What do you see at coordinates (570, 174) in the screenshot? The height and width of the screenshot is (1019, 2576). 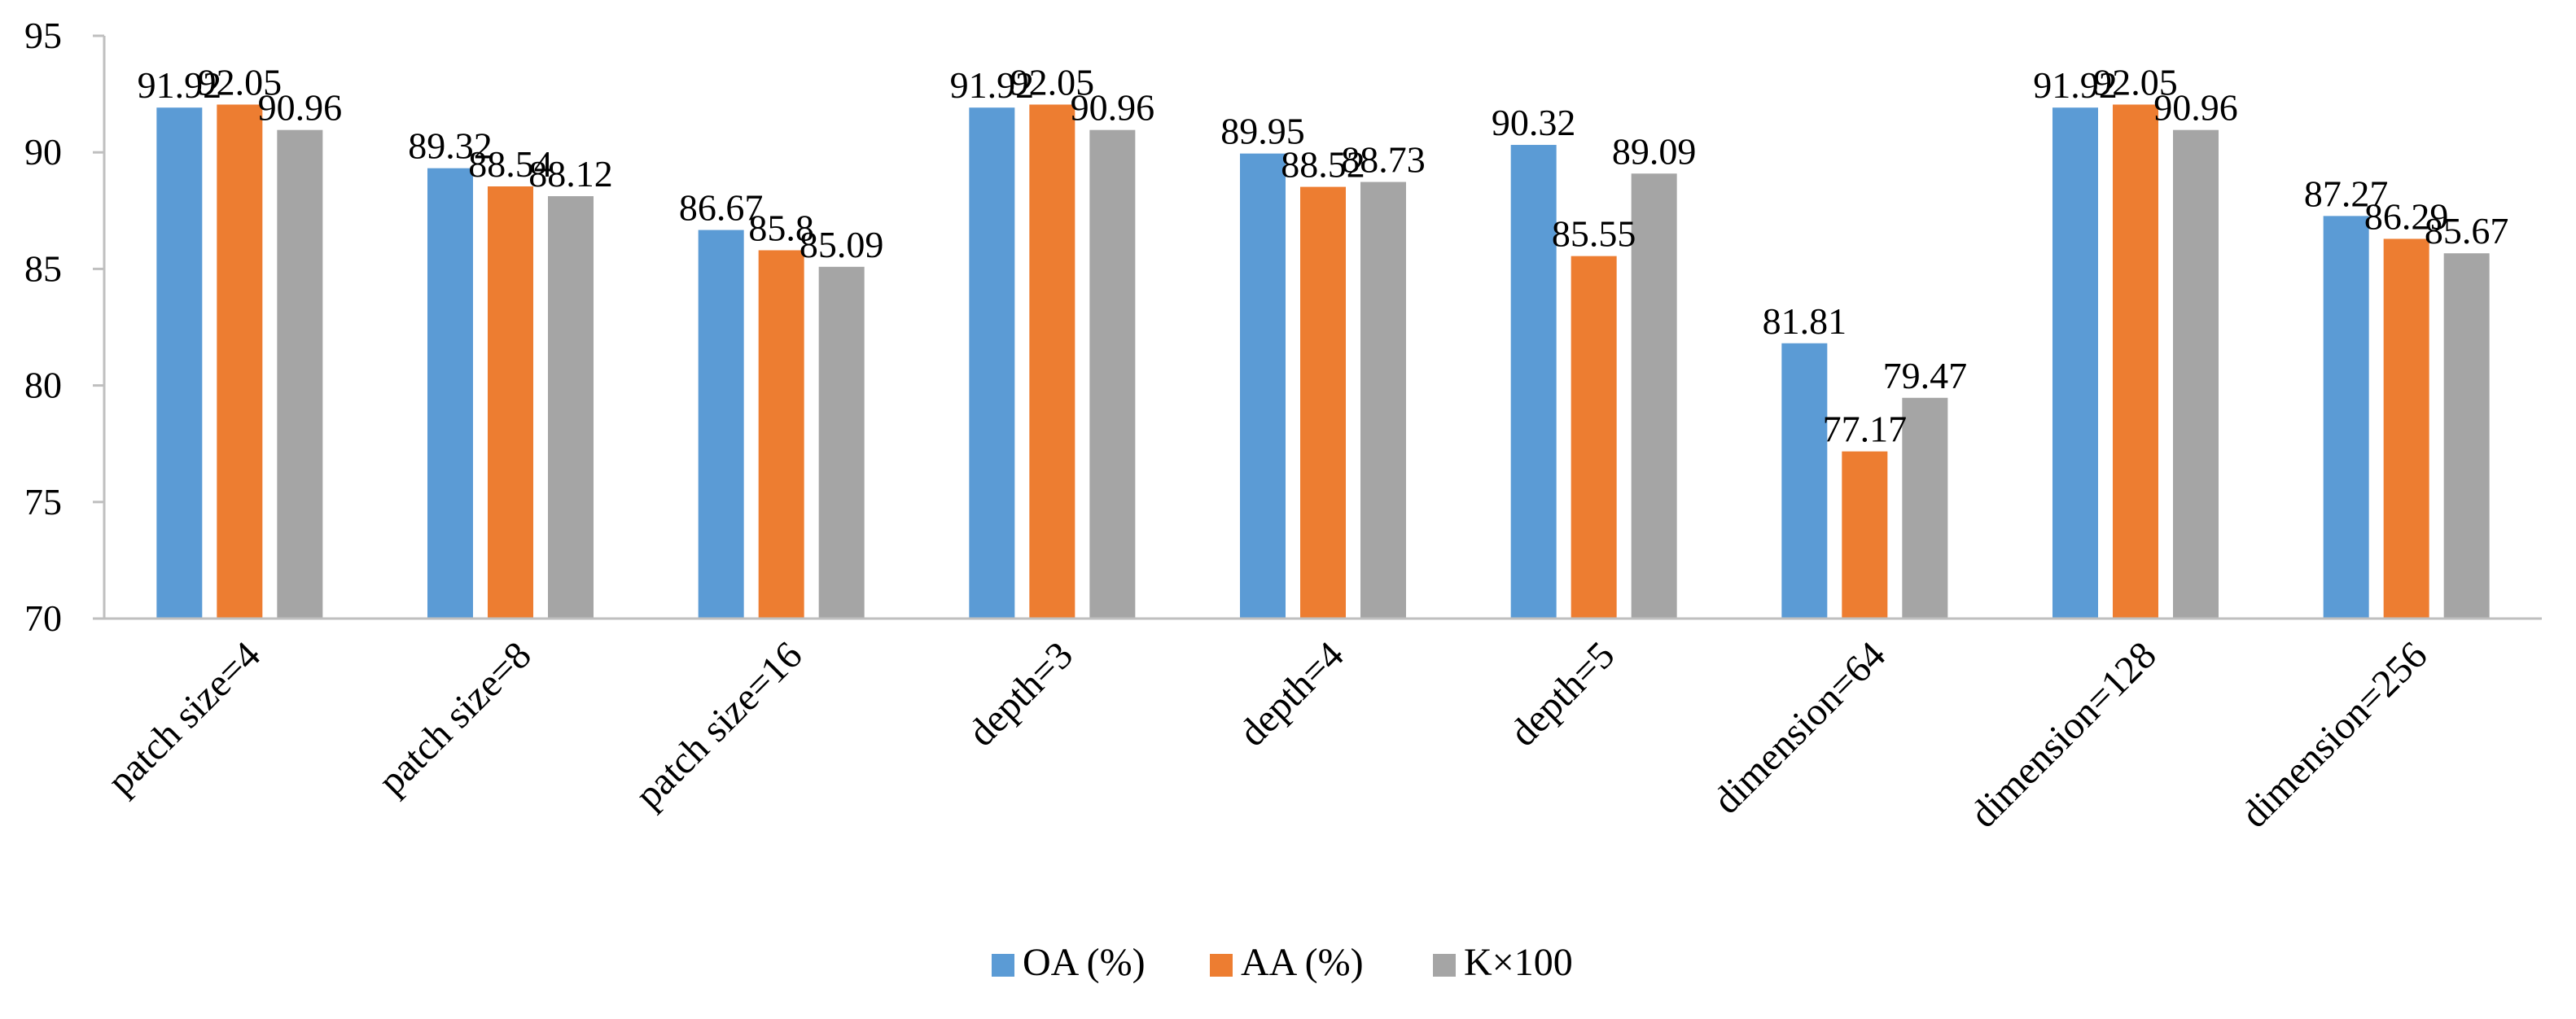 I see `data-label: 88.12` at bounding box center [570, 174].